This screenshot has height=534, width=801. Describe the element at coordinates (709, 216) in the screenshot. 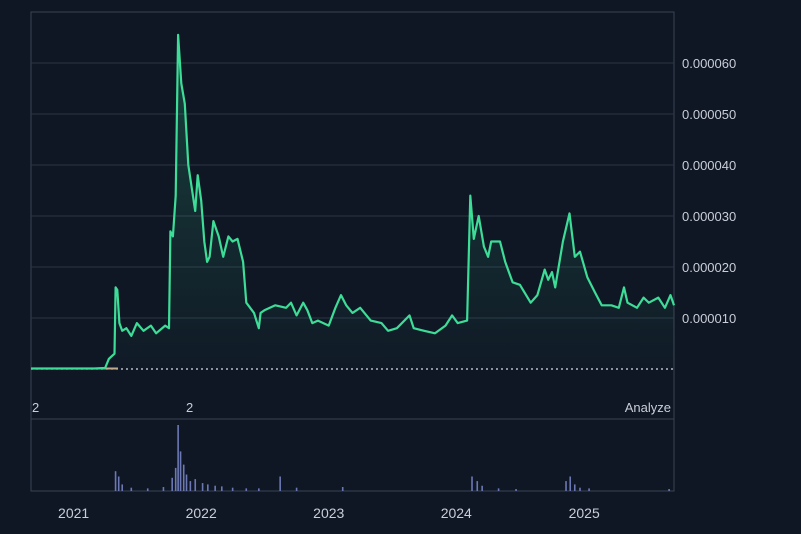

I see `y-tick-label: 0.000030` at that location.